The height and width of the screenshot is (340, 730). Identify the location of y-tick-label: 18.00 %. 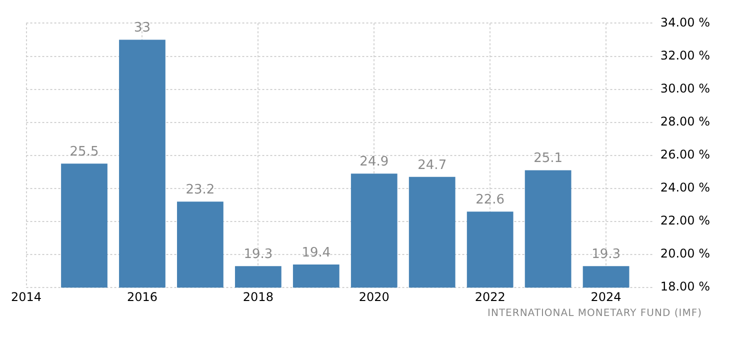
(685, 287).